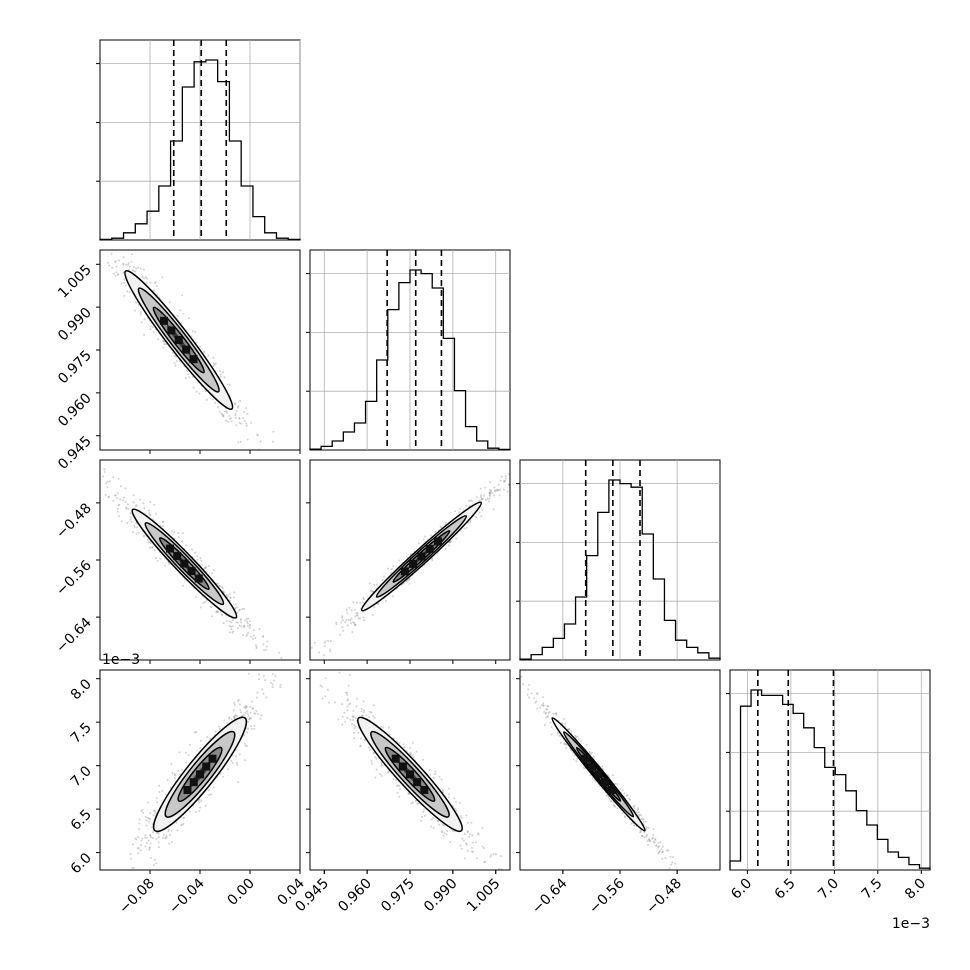 This screenshot has height=970, width=970. Describe the element at coordinates (741, 889) in the screenshot. I see `x-tick-label-3-0: 6.0` at that location.